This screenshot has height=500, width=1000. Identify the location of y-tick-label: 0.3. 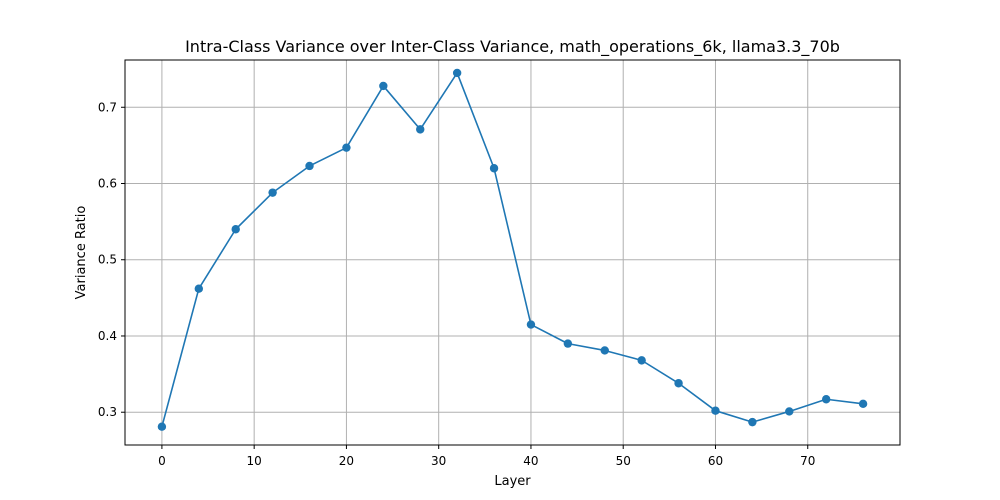
(107, 412).